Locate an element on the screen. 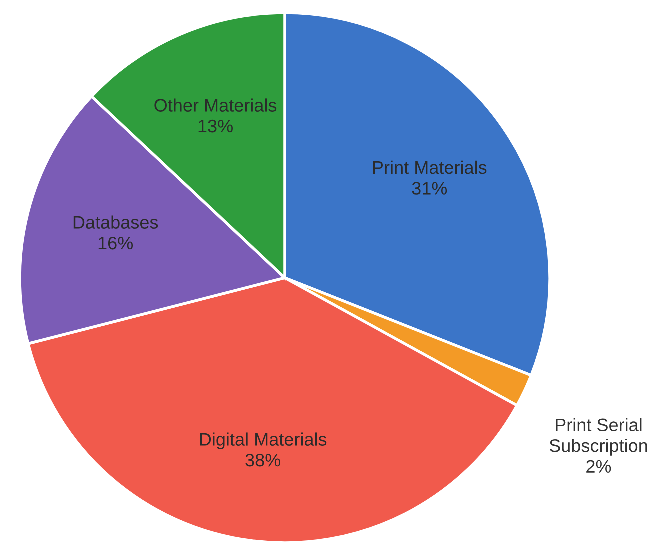  slice-label: Other Materials is located at coordinates (215, 105).